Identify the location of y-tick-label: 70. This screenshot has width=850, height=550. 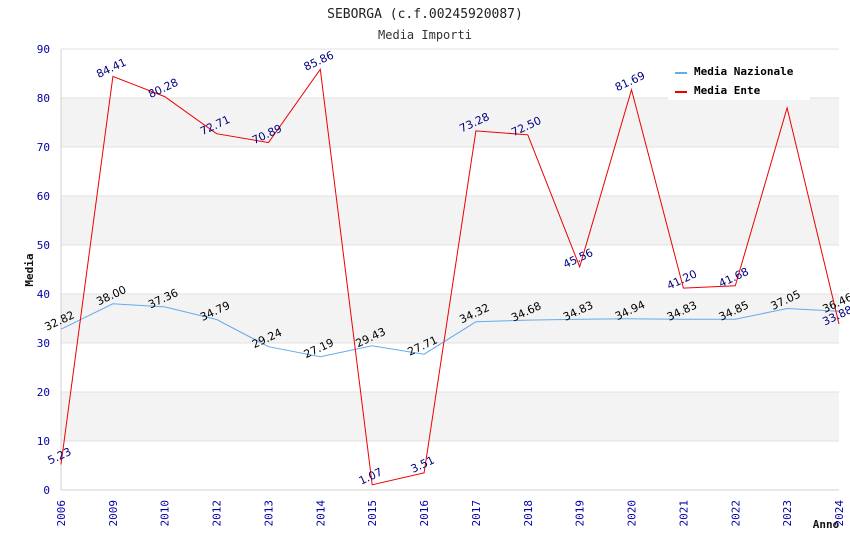
(43, 147).